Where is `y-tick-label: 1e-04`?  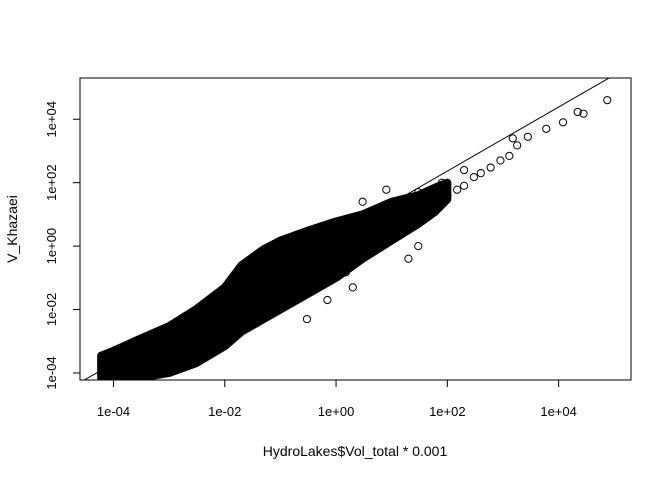 y-tick-label: 1e-04 is located at coordinates (51, 372).